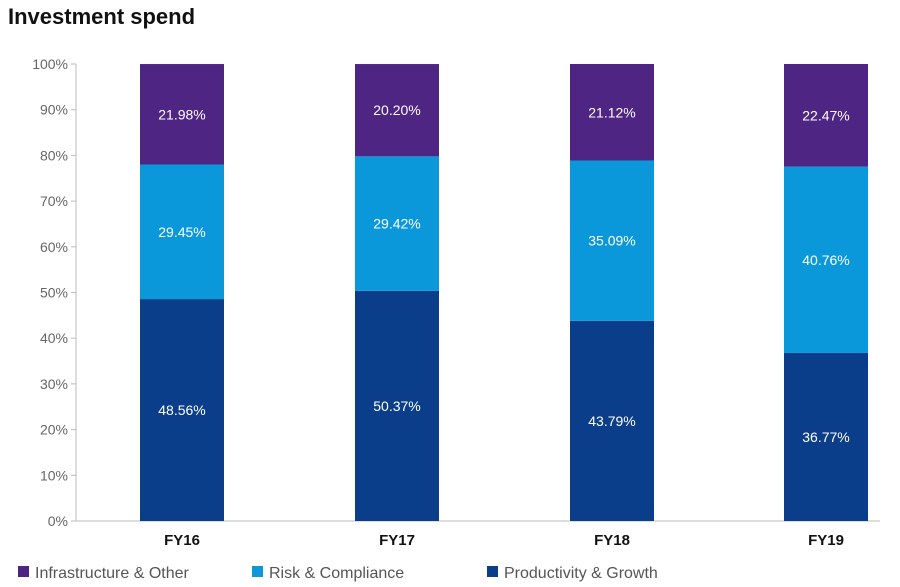 This screenshot has width=900, height=587. Describe the element at coordinates (54, 475) in the screenshot. I see `y-tick-label: 10%` at that location.